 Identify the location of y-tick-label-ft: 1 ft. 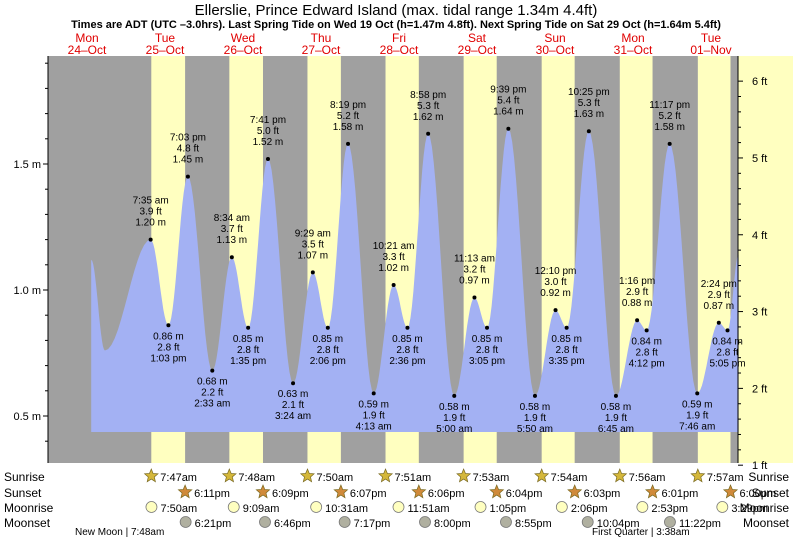
(759, 466).